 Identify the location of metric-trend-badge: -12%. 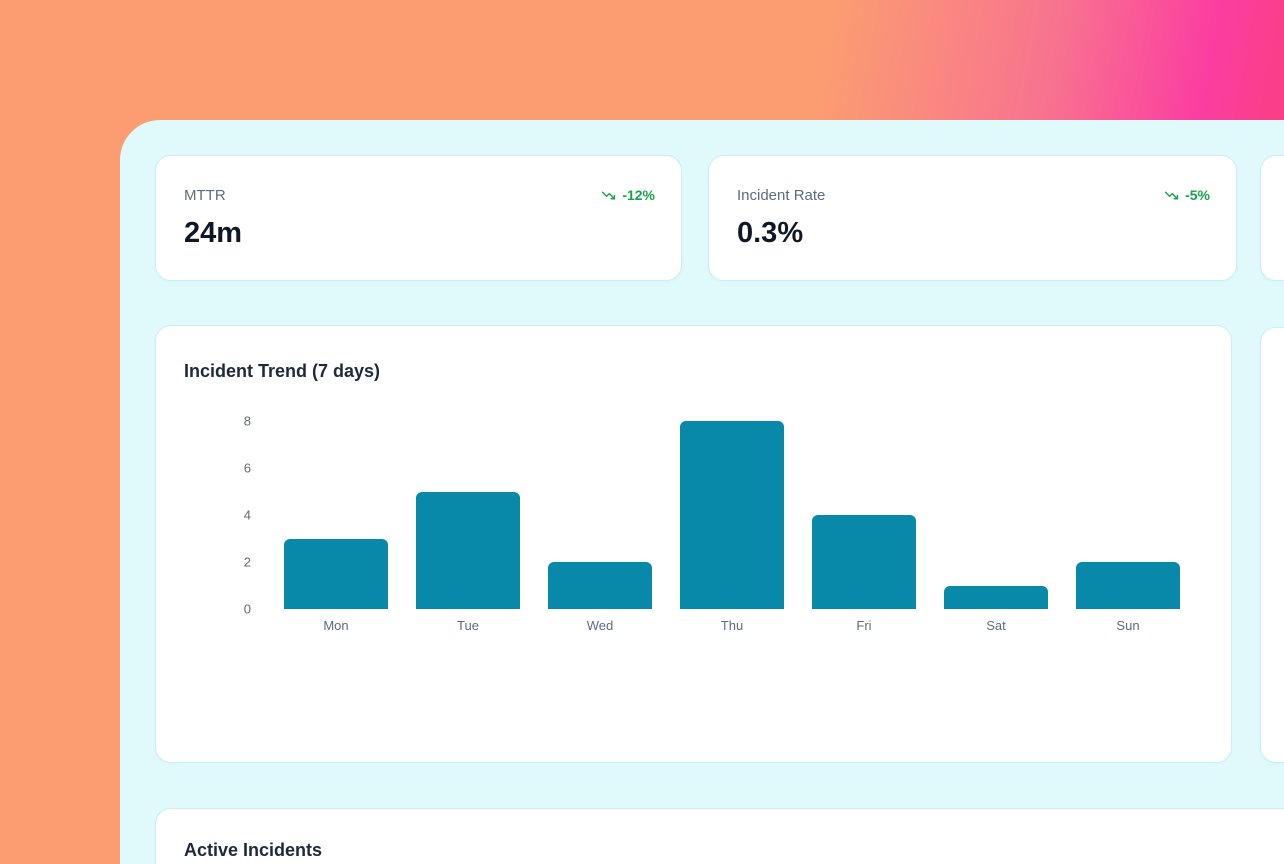
(627, 195).